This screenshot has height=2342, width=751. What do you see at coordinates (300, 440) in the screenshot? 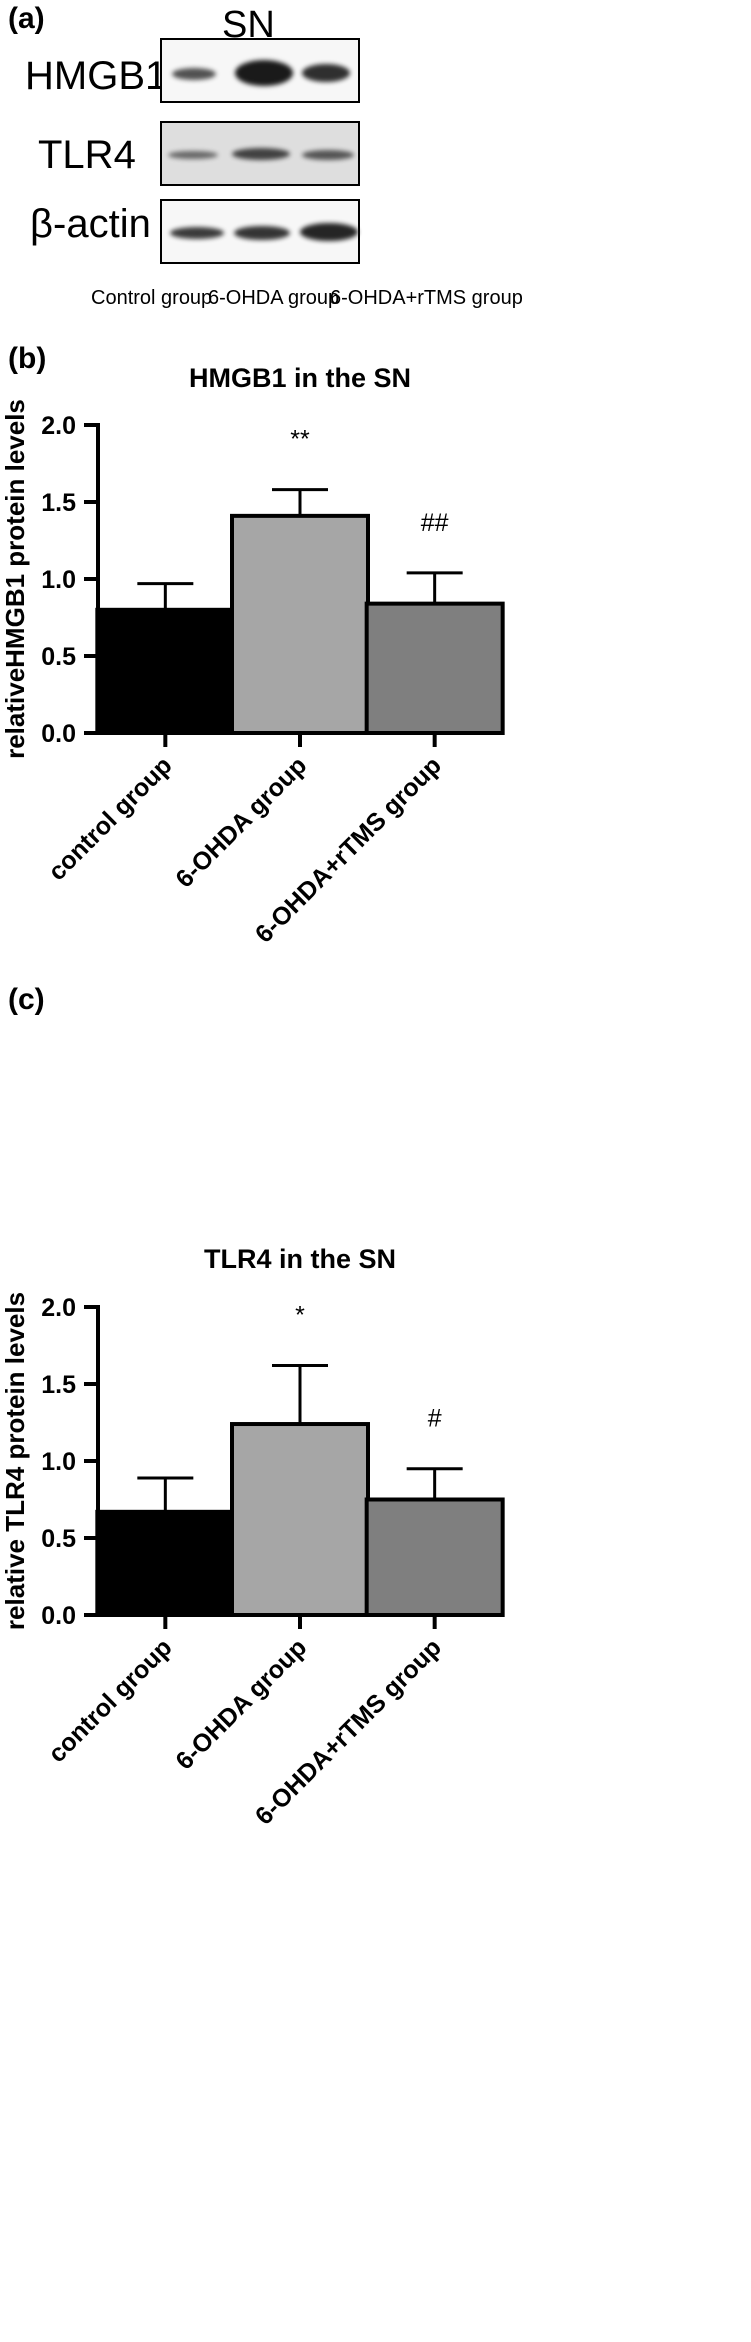
I see `chart-b-annotation-1: **` at bounding box center [300, 440].